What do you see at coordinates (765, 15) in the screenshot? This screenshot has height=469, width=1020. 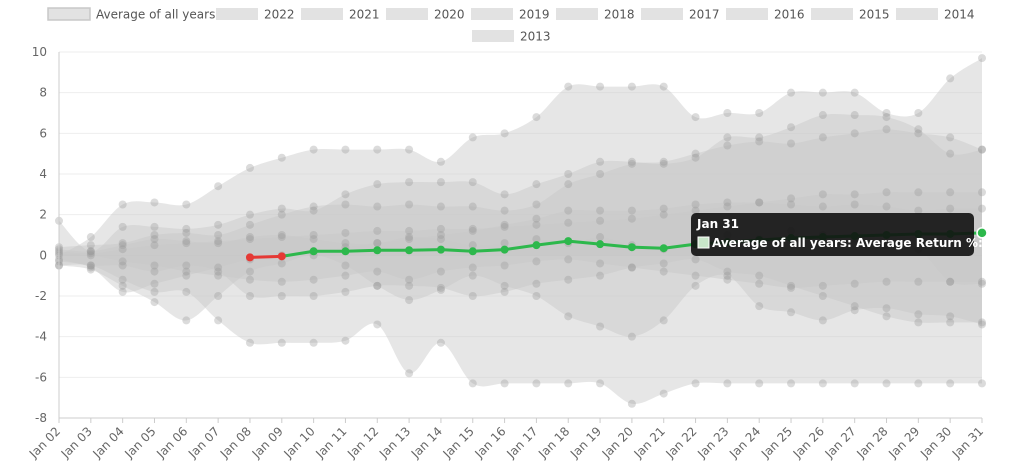 I see `legend-item: 2016` at bounding box center [765, 15].